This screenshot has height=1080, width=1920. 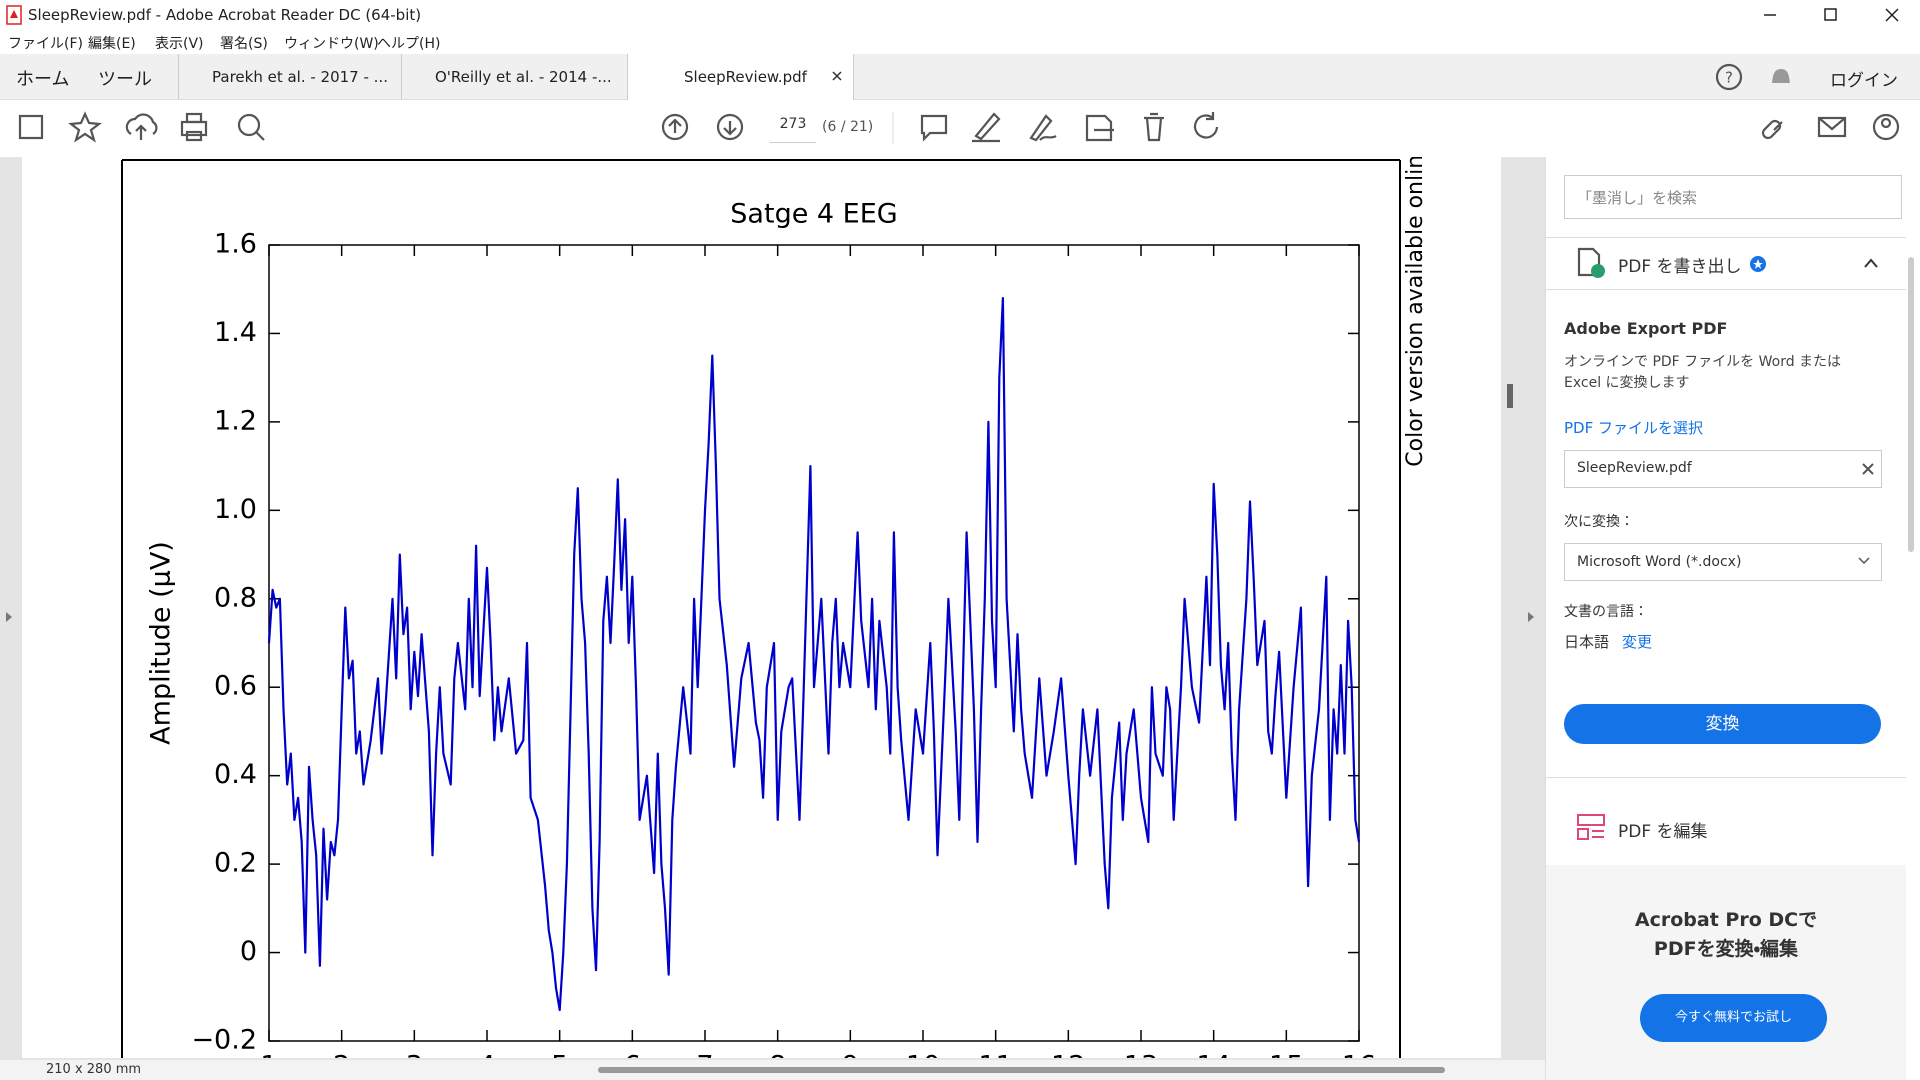 I want to click on language-change: 変更, so click(x=1637, y=642).